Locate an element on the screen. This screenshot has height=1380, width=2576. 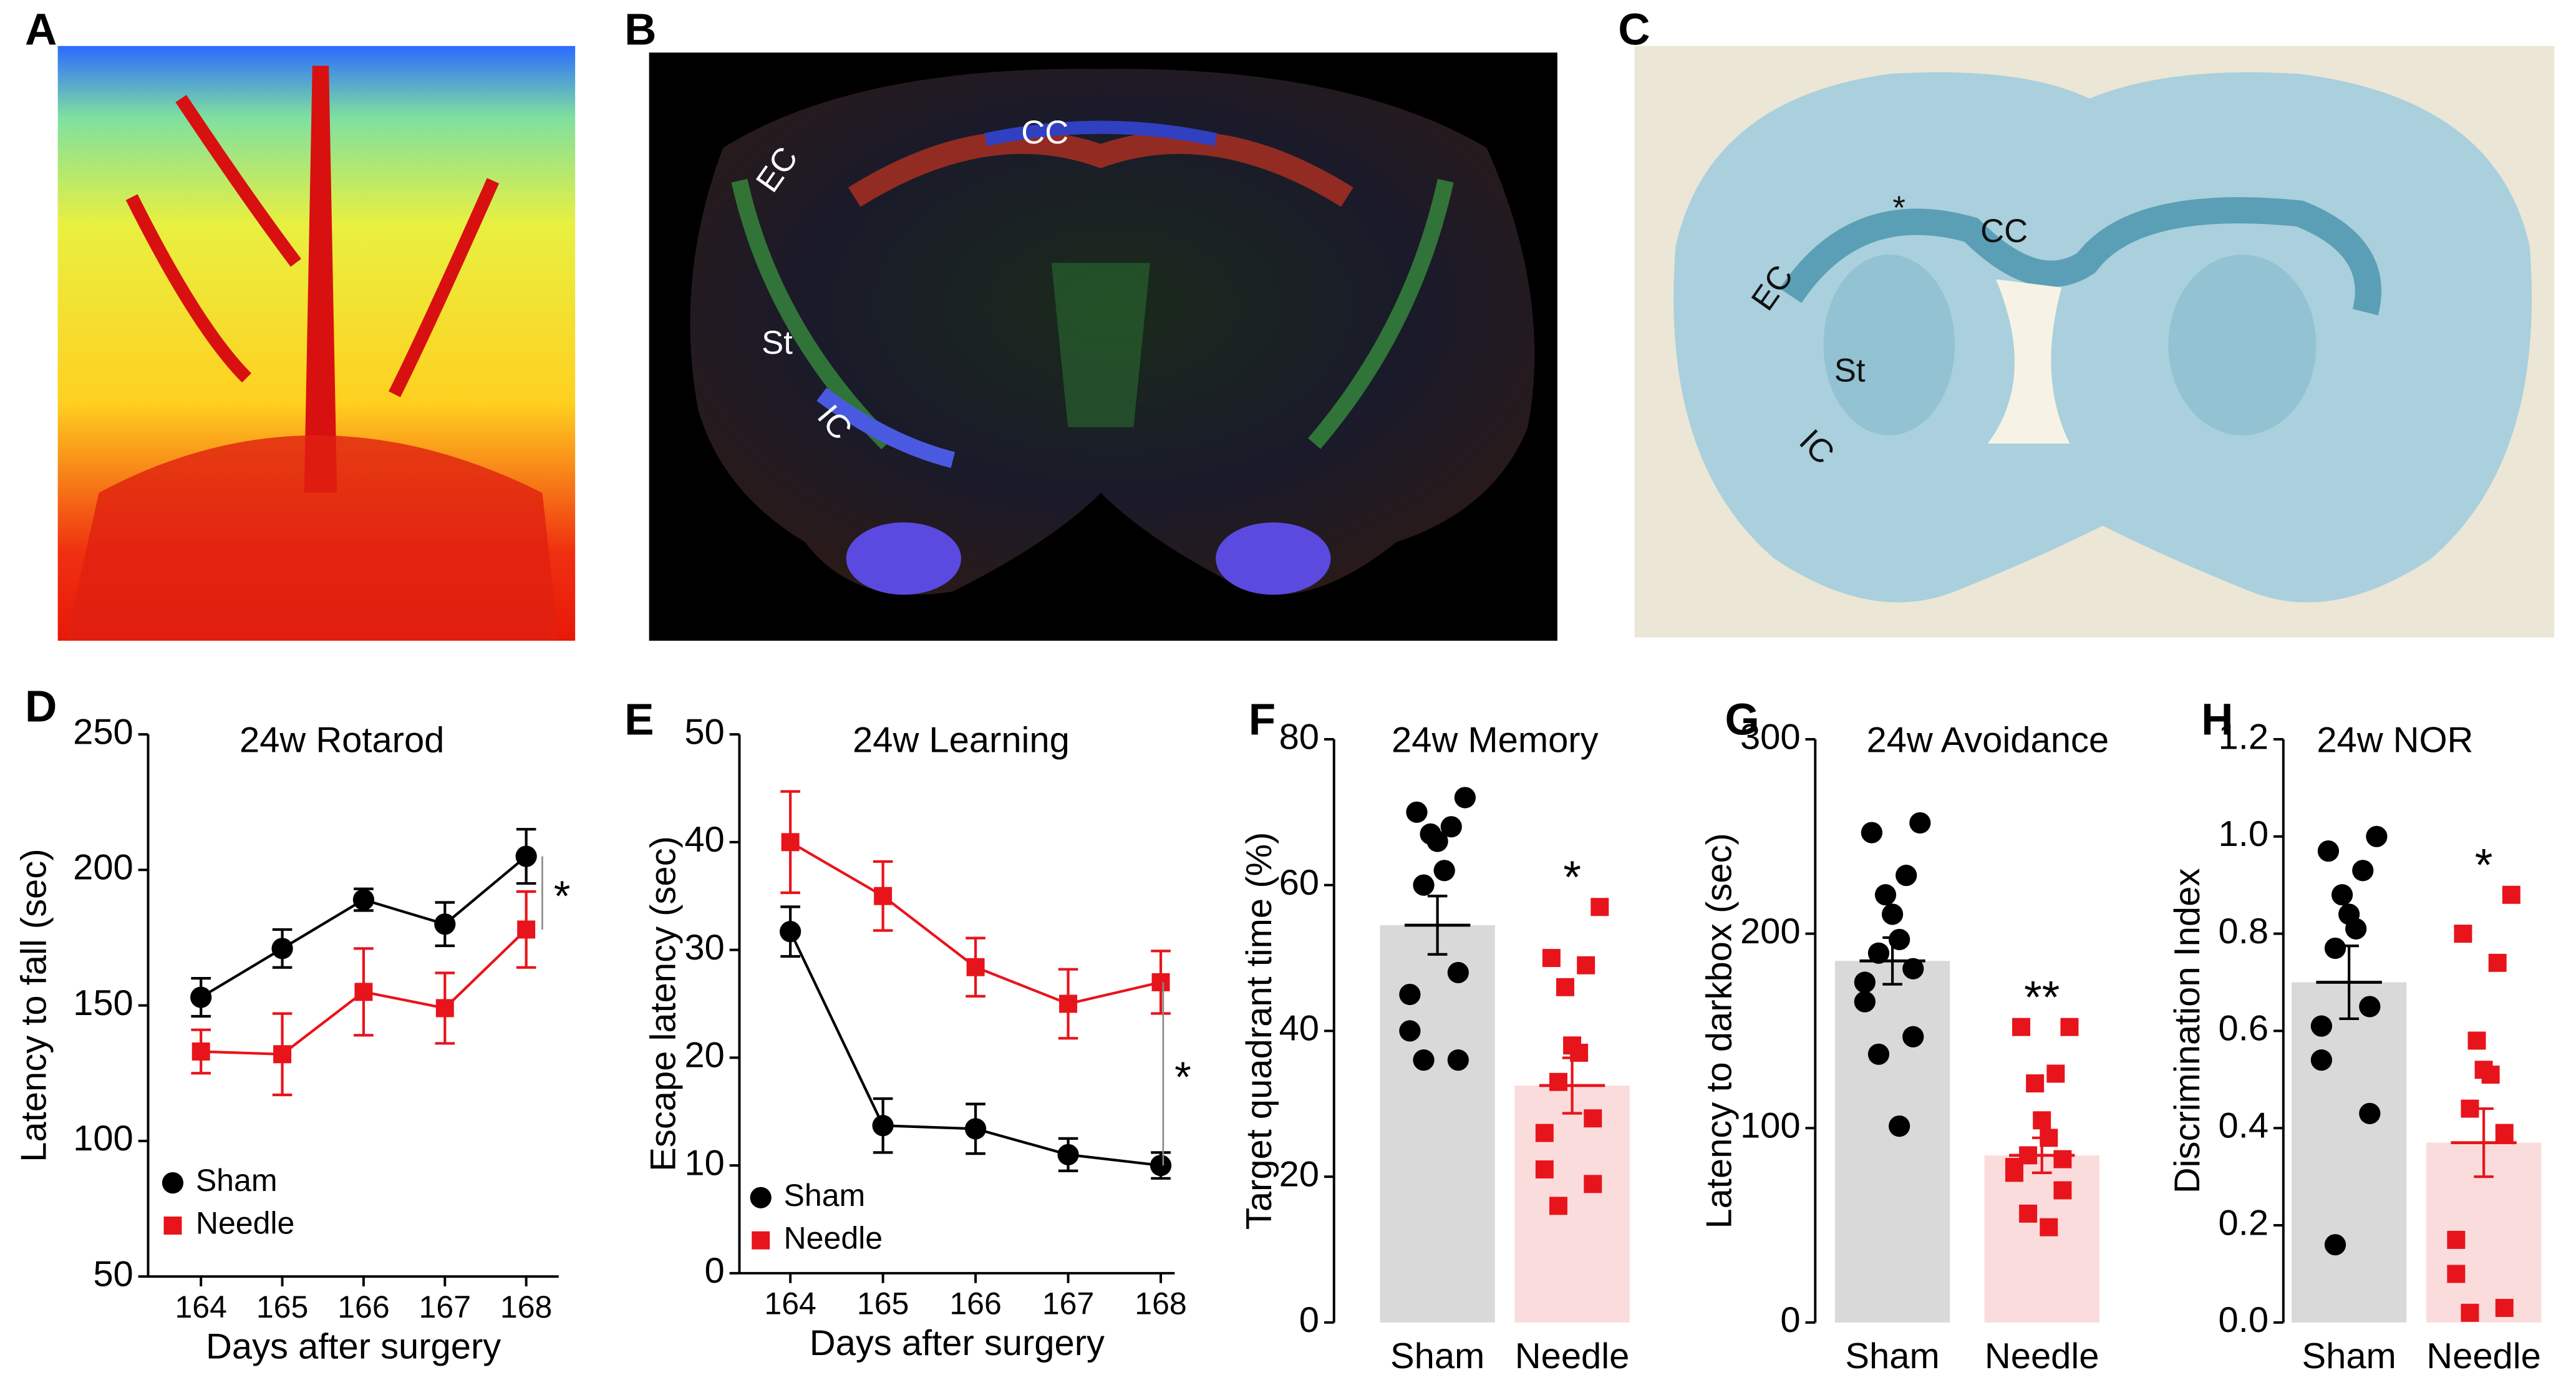
y-tick-label: 30 is located at coordinates (704, 948).